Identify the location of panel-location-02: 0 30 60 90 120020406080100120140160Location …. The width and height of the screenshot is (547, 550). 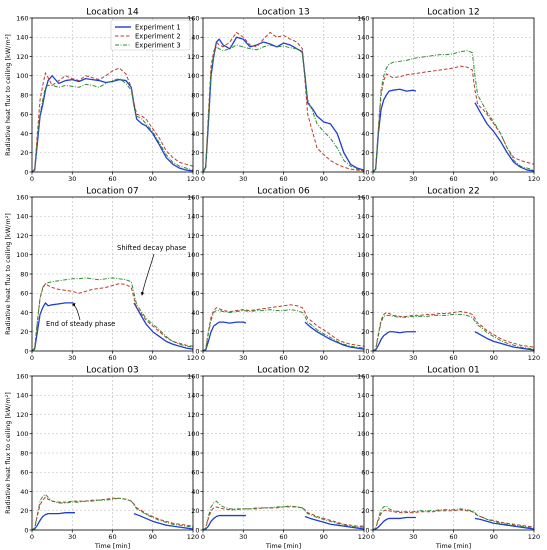
(278, 458).